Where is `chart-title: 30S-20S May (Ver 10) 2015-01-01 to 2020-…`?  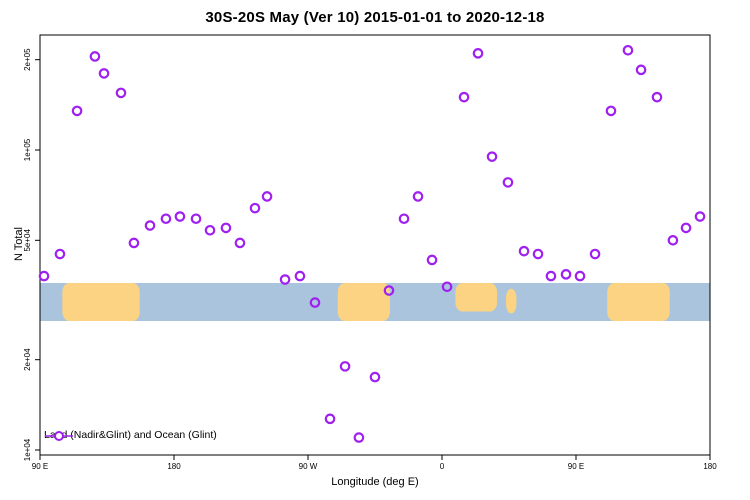 chart-title: 30S-20S May (Ver 10) 2015-01-01 to 2020-… is located at coordinates (375, 17).